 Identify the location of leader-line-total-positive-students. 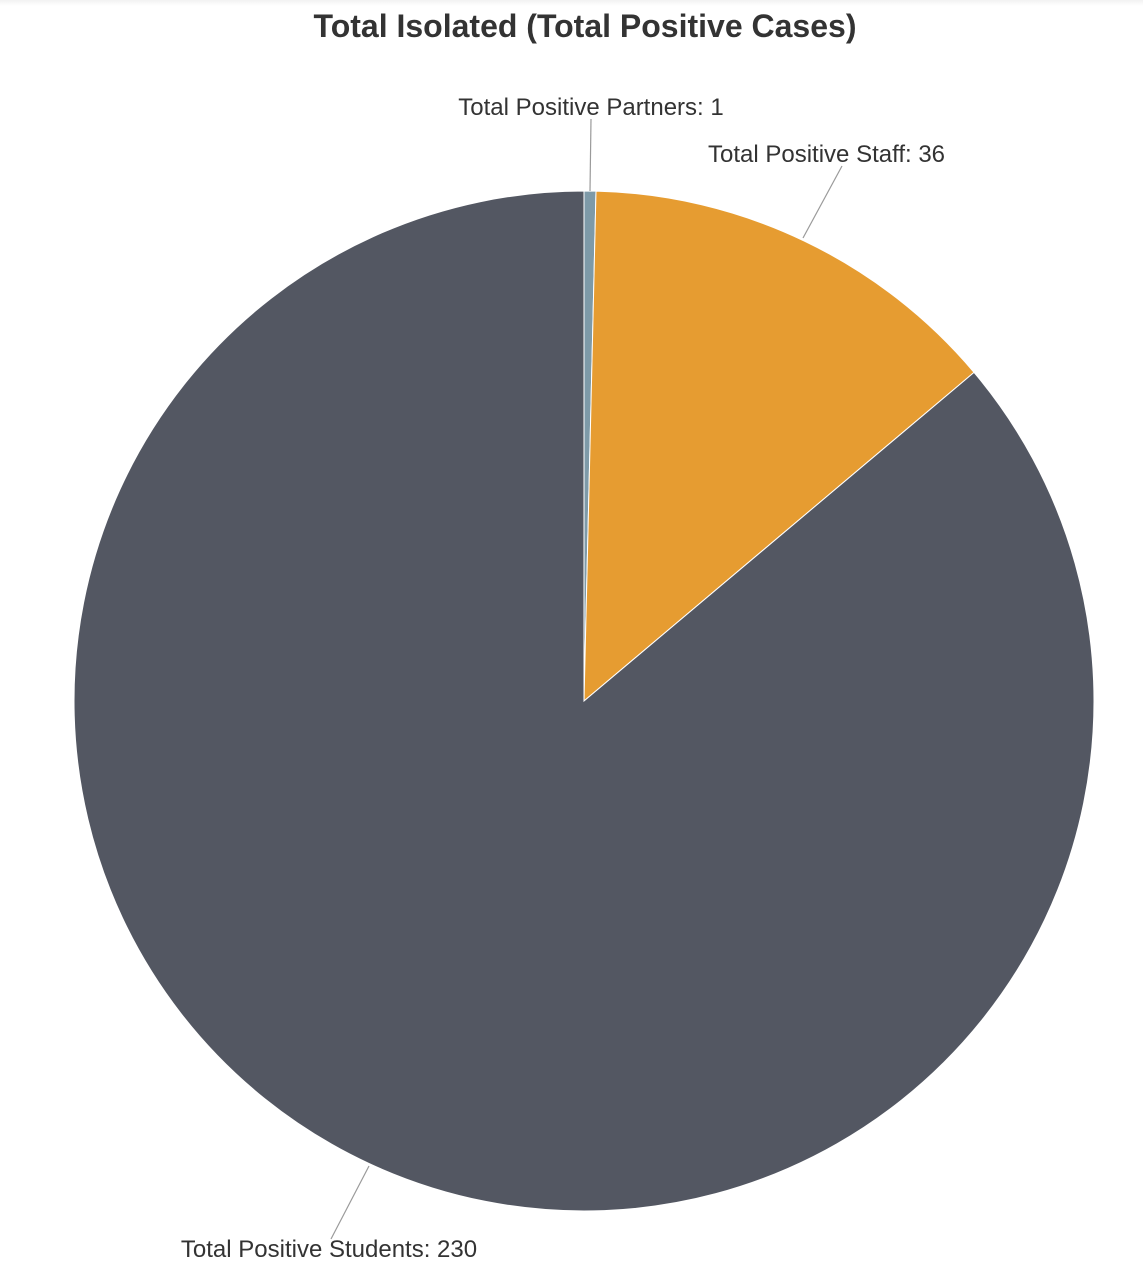
(350, 1202).